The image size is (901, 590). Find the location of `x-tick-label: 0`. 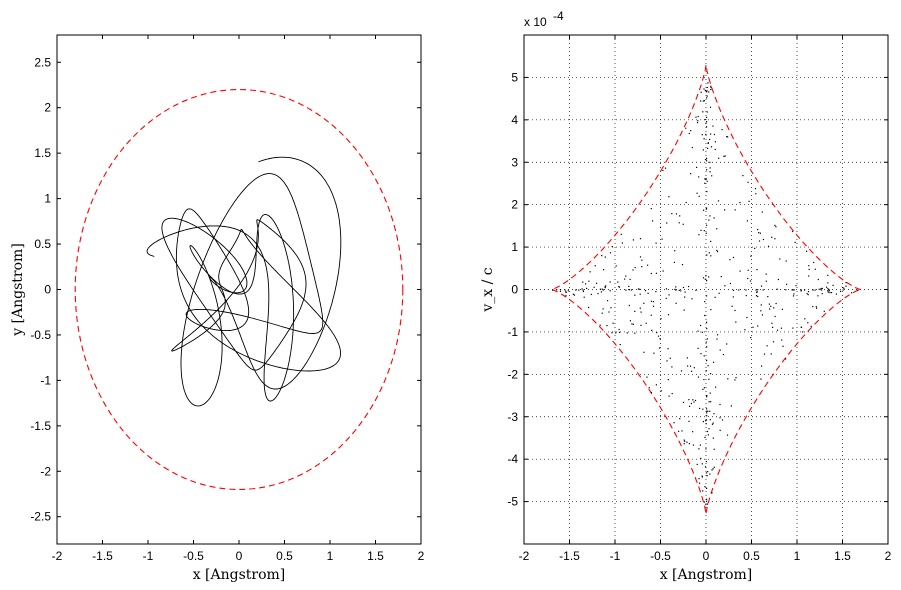

x-tick-label: 0 is located at coordinates (239, 556).